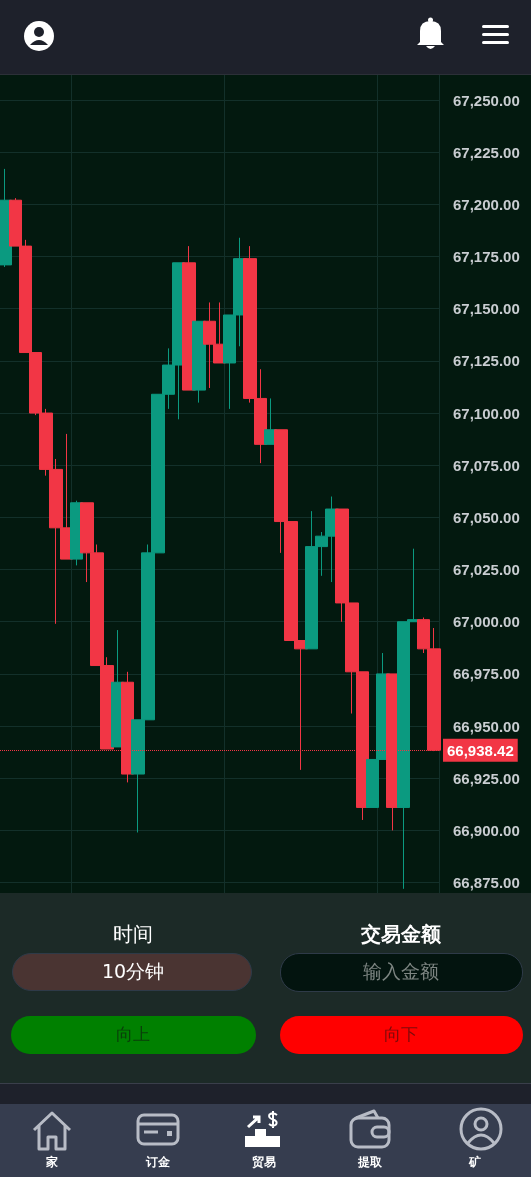 This screenshot has width=531, height=1177. What do you see at coordinates (486, 413) in the screenshot?
I see `y-tick-label: 67,100.00` at bounding box center [486, 413].